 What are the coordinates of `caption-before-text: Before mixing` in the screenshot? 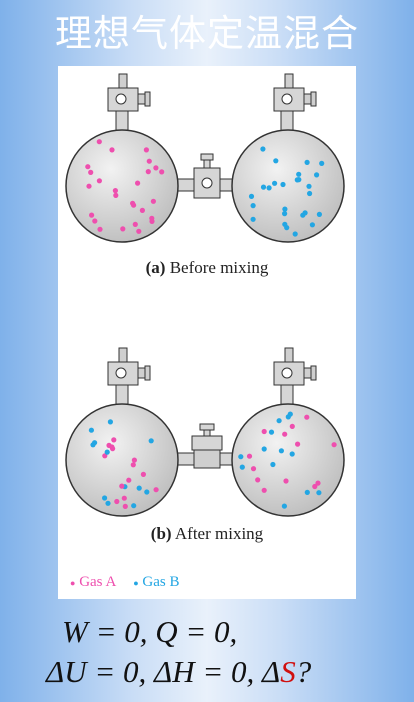 It's located at (219, 267).